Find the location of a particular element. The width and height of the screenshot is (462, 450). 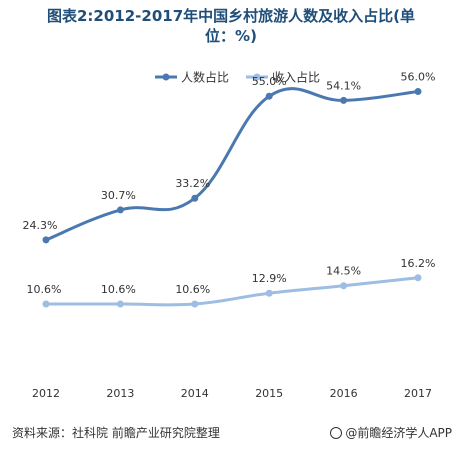

brand-logo-icon is located at coordinates (336, 433).